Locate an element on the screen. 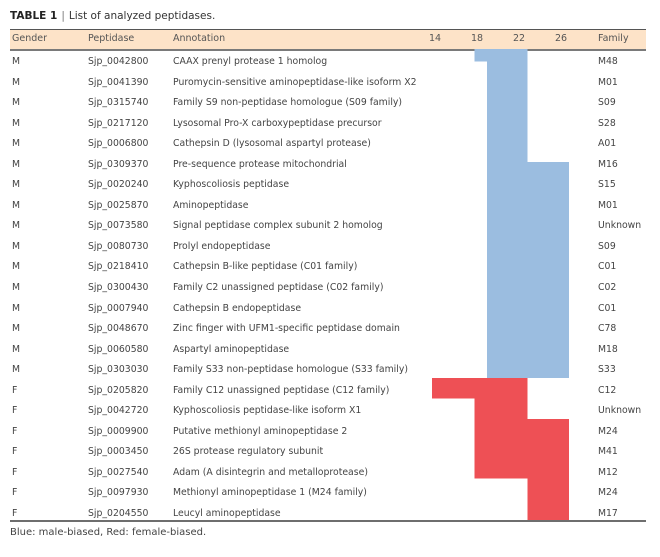  cell-peptidase: Sjp_0020240 is located at coordinates (118, 185).